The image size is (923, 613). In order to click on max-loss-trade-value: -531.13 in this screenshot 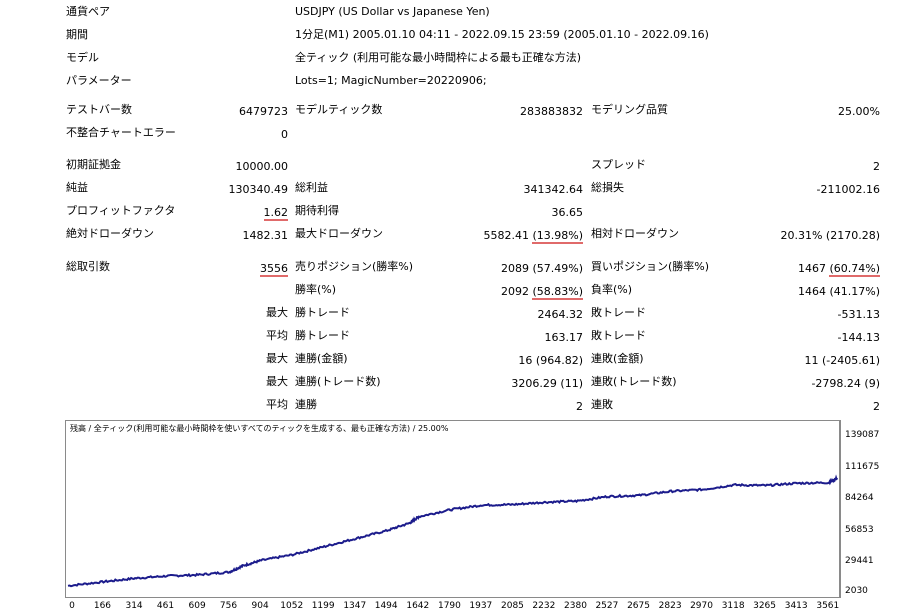, I will do `click(858, 314)`.